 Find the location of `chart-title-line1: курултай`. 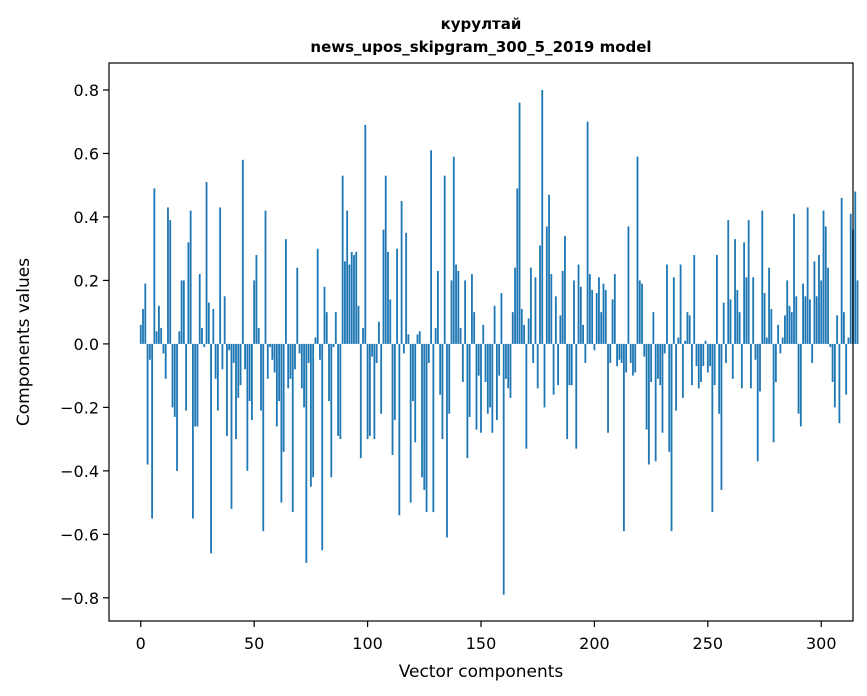

chart-title-line1: курултай is located at coordinates (481, 24).